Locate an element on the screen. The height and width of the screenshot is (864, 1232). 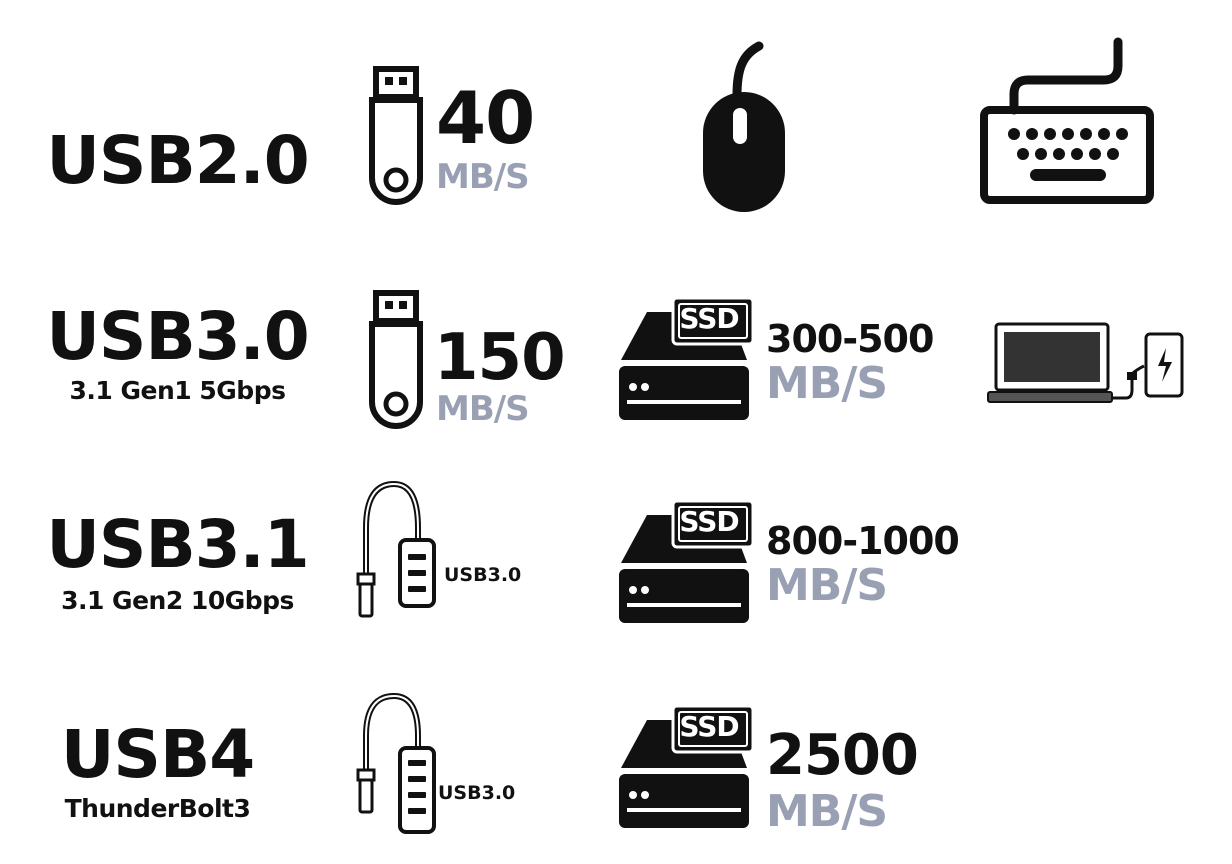
standard-subtitle-usb3-0: 3.1 Gen1 5Gbps is located at coordinates (177, 390).